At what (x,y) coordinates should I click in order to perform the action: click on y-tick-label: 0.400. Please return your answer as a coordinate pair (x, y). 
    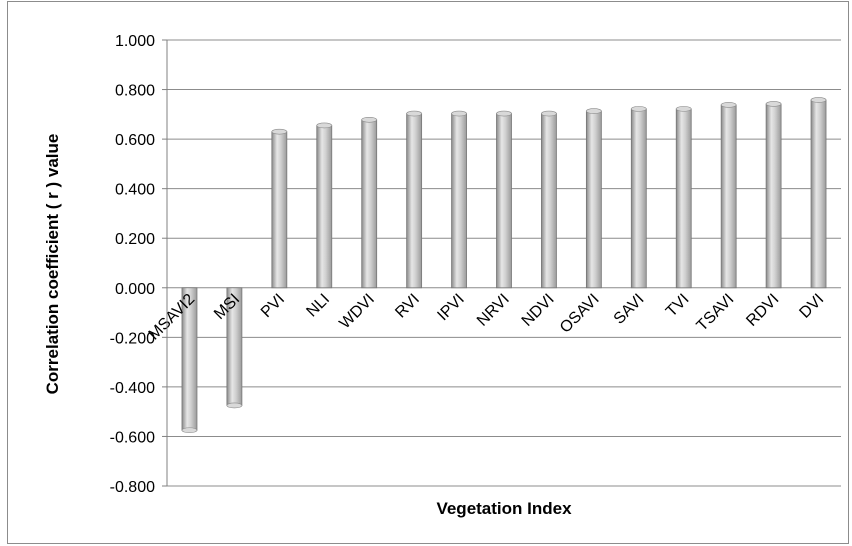
    Looking at the image, I should click on (135, 190).